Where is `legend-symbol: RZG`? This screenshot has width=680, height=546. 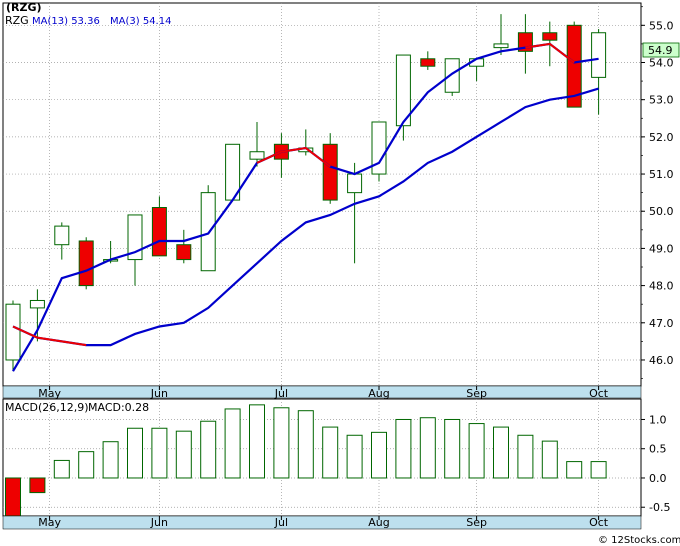 legend-symbol: RZG is located at coordinates (17, 20).